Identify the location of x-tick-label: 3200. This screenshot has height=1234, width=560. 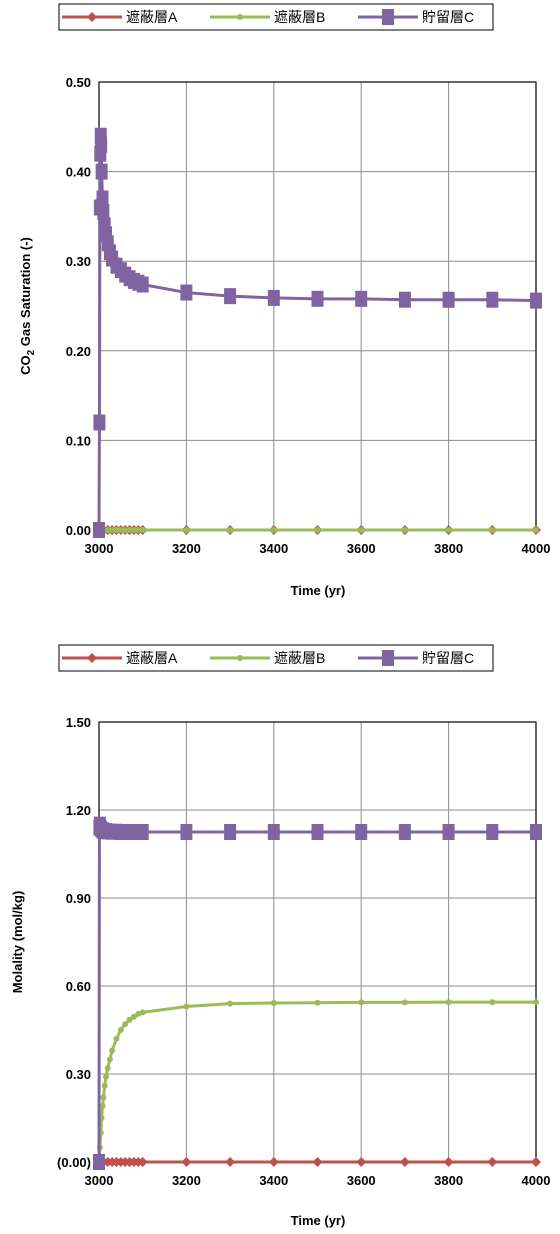
(186, 548).